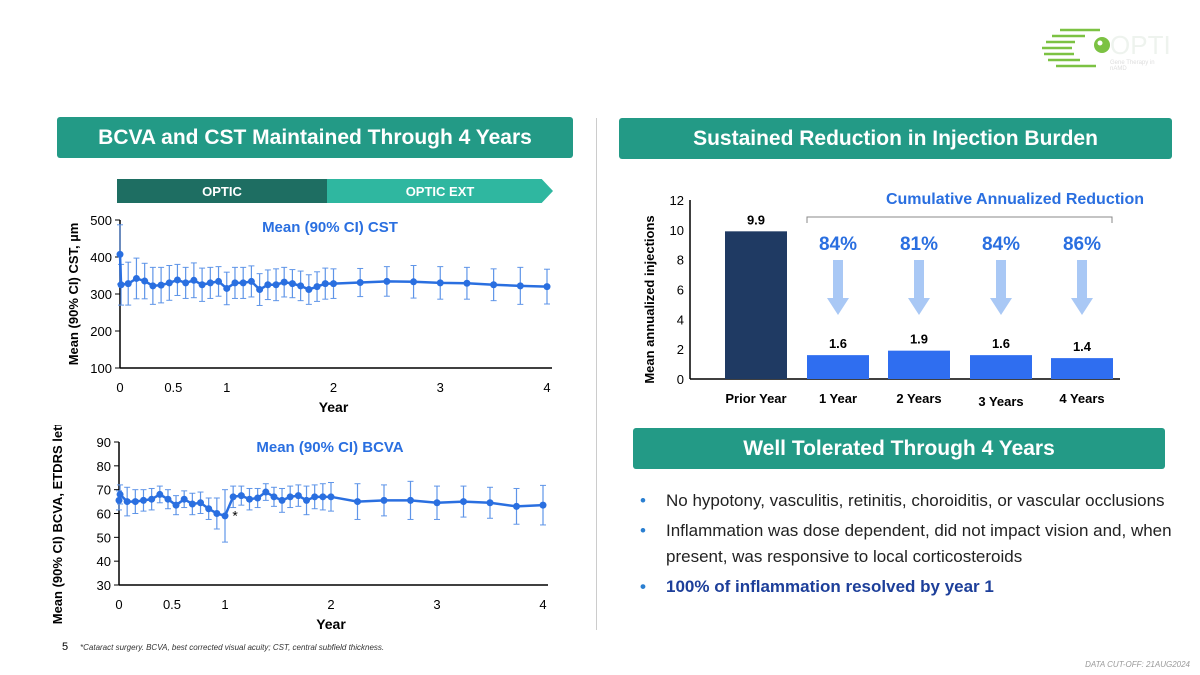 Image resolution: width=1200 pixels, height=675 pixels. What do you see at coordinates (101, 368) in the screenshot?
I see `y-tick-label: 100` at bounding box center [101, 368].